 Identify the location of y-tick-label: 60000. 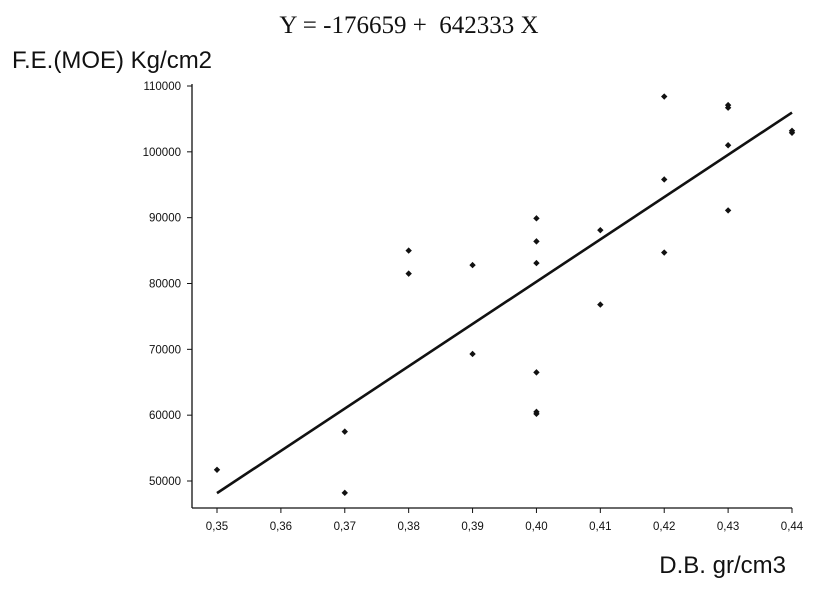
(165, 416).